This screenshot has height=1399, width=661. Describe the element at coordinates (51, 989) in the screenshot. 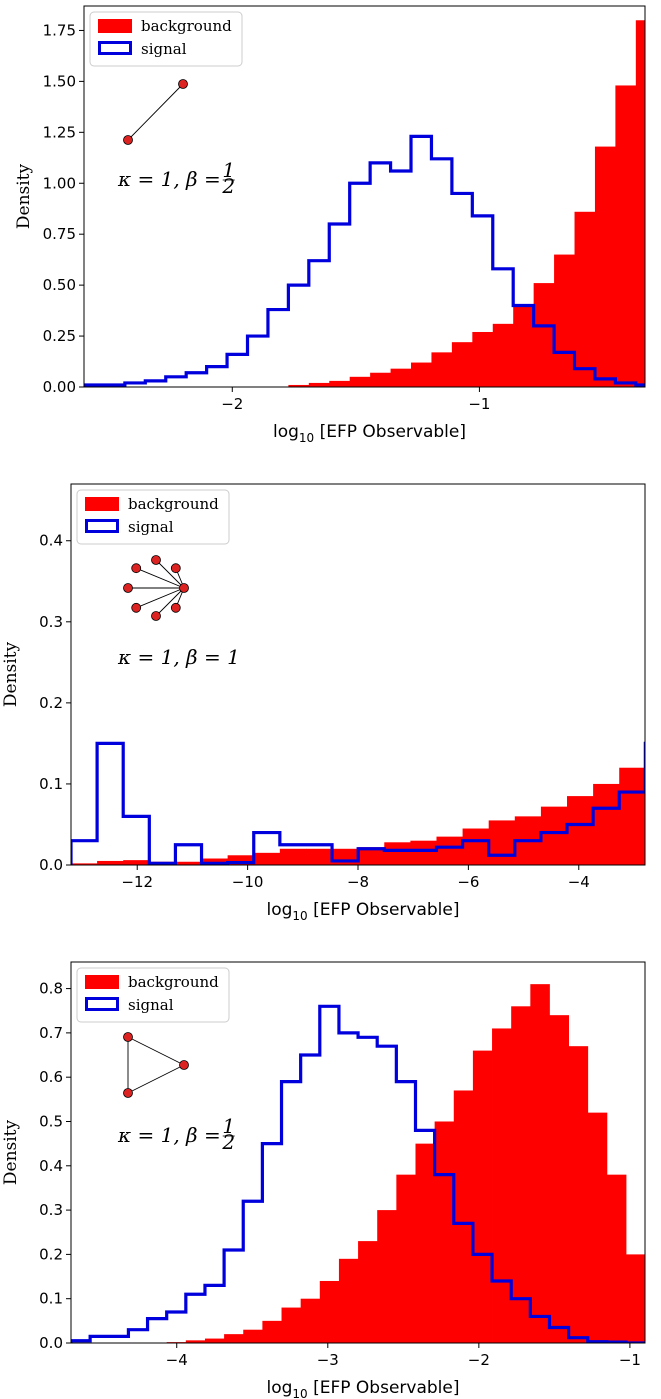

I see `y-tick-label: 0.8` at that location.